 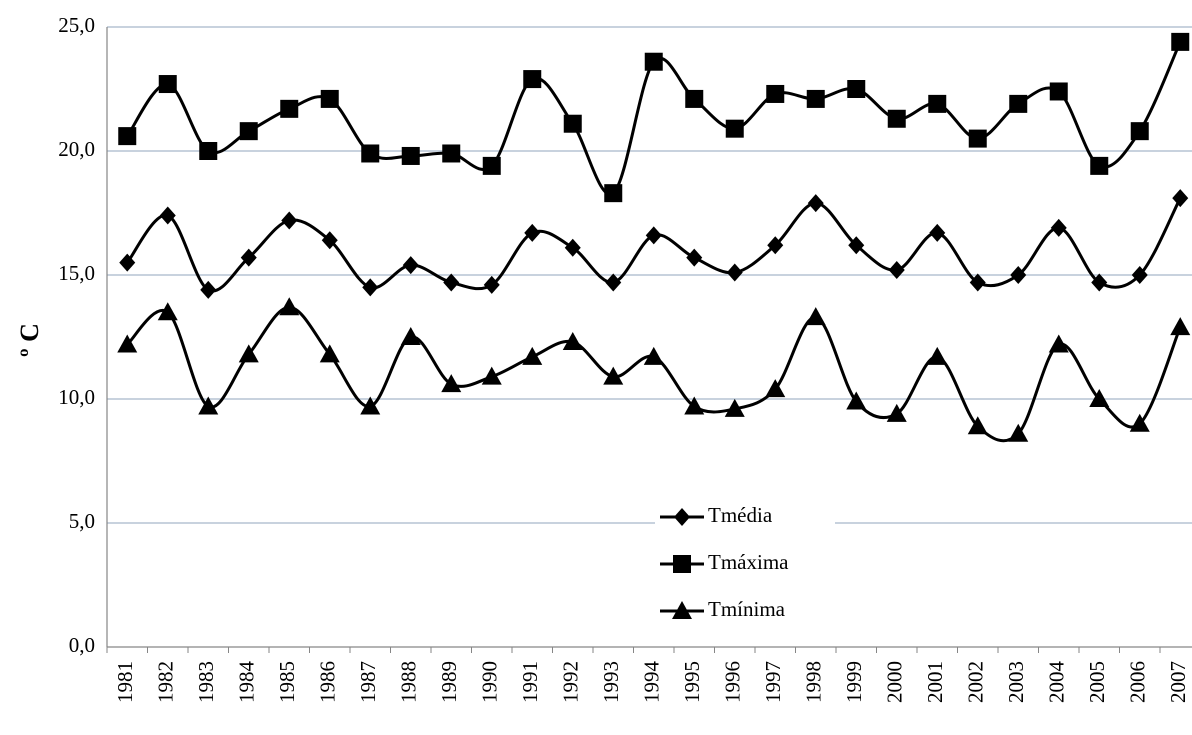 I want to click on x-tick-label: 1997, so click(x=773, y=682).